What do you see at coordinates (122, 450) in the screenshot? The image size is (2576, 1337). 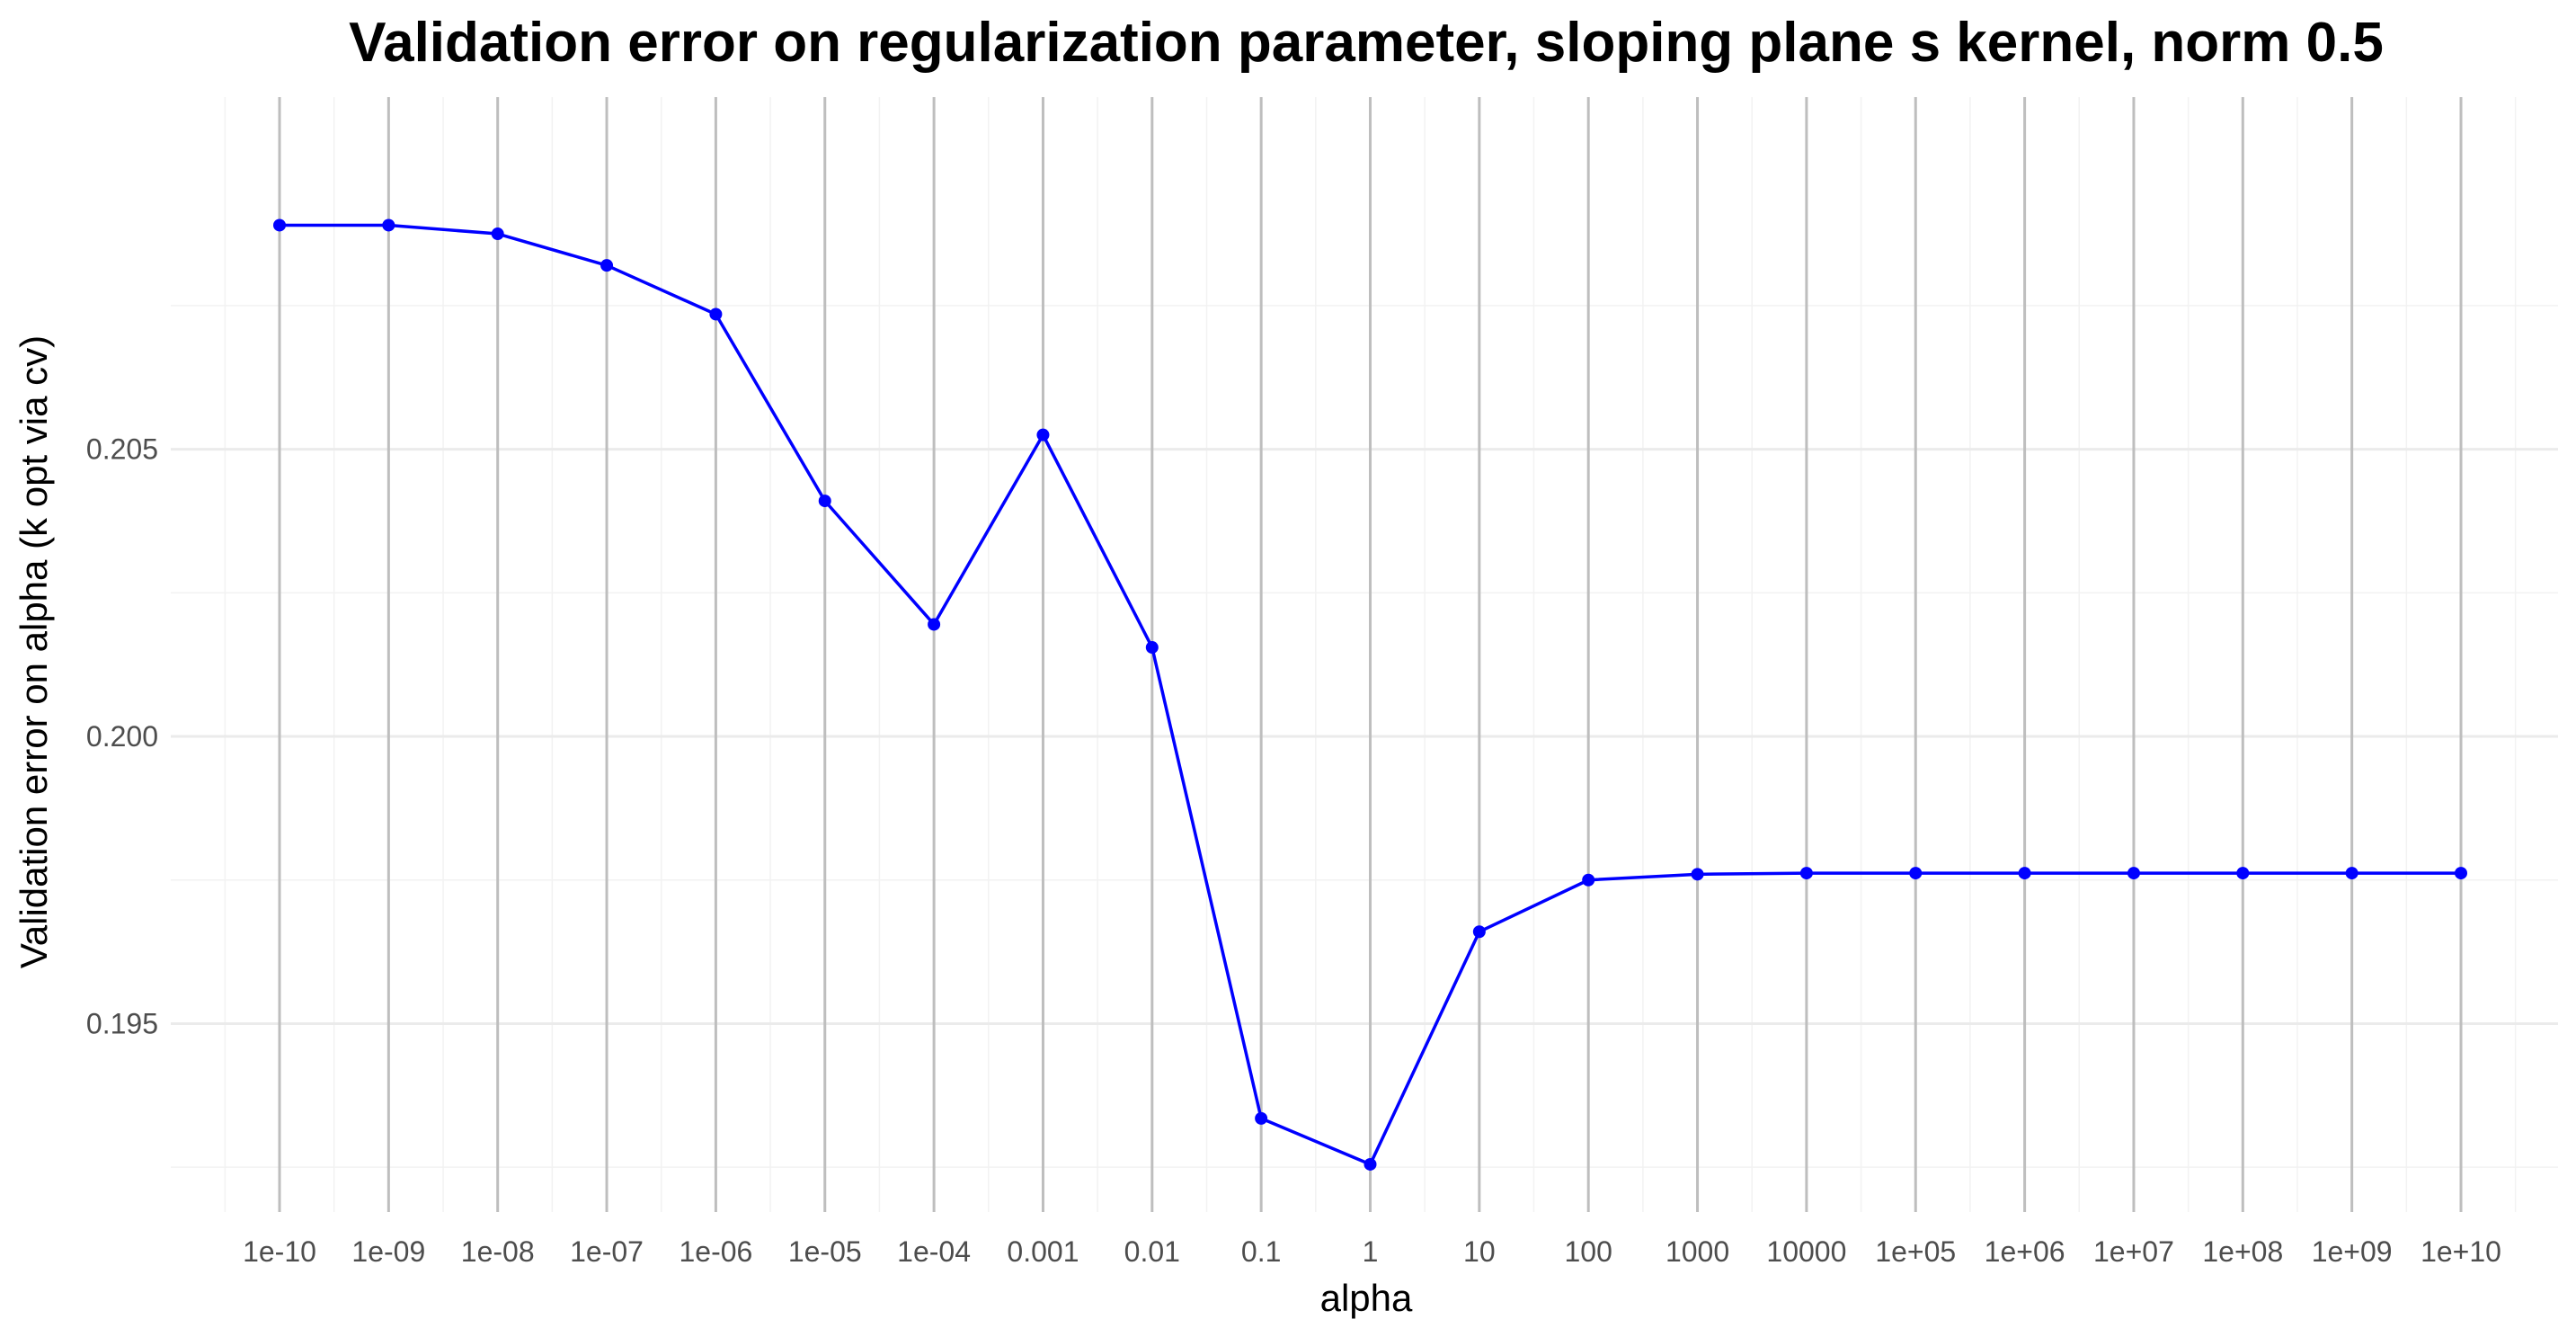 I see `y-tick-label: 0.205` at bounding box center [122, 450].